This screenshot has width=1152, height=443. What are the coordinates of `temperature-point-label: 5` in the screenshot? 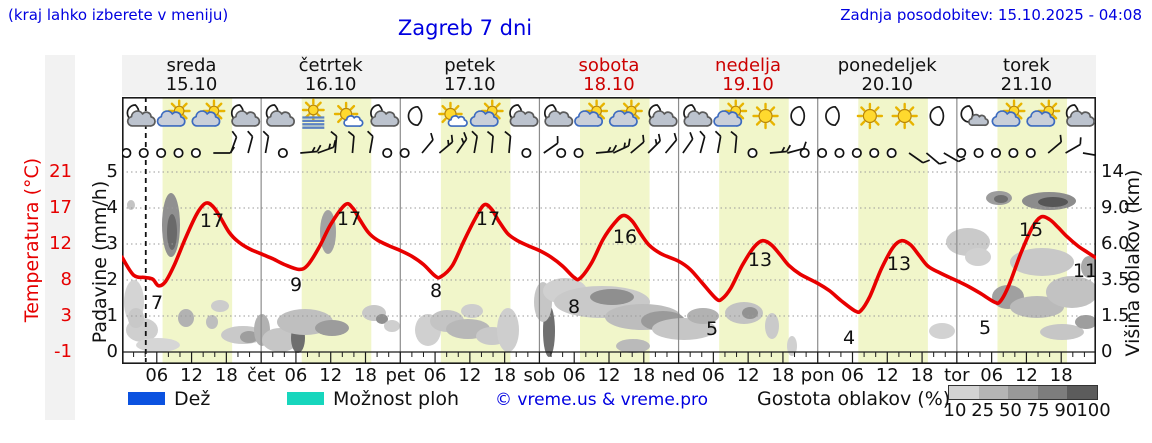 It's located at (985, 328).